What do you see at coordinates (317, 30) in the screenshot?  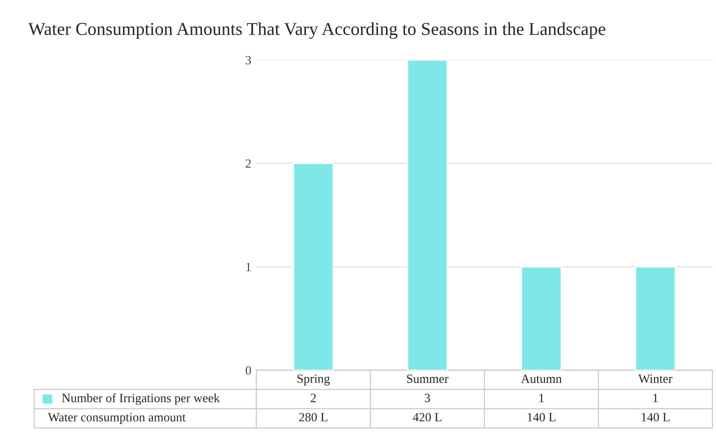 I see `chart-title: Water Consumption Amounts That Vary According to Seasons in the Landscape` at bounding box center [317, 30].